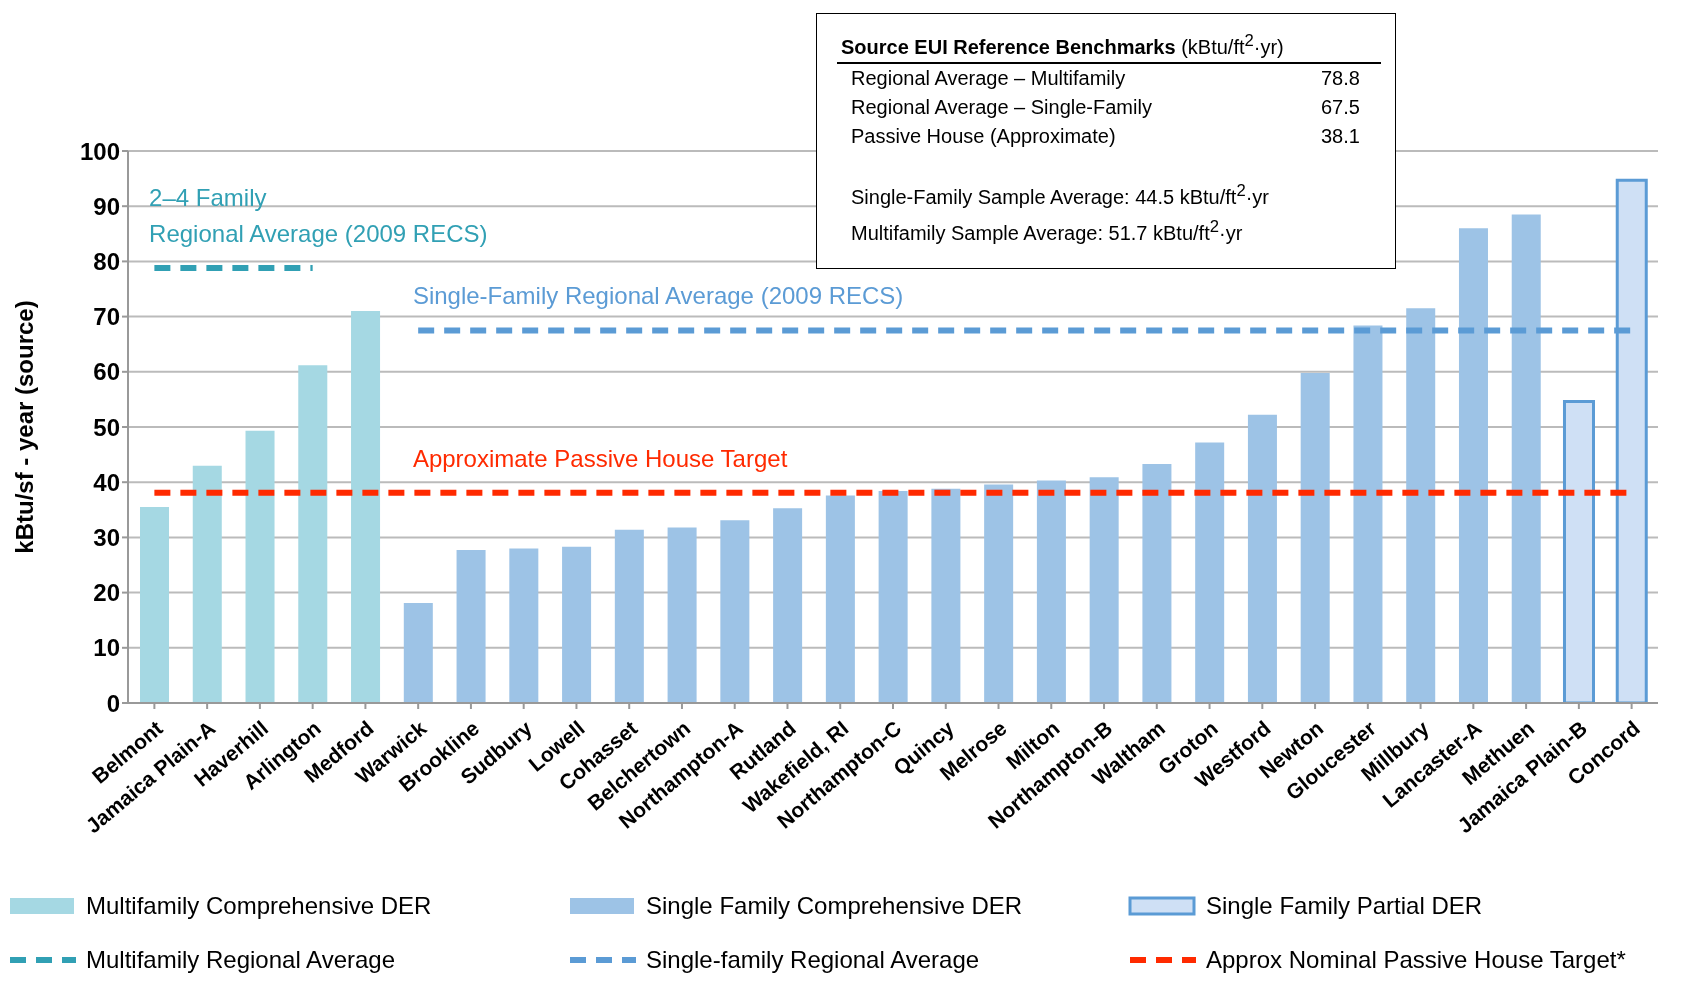 The image size is (1690, 983). Describe the element at coordinates (259, 906) in the screenshot. I see `legend-label: Multifamily Comprehensive DER` at that location.